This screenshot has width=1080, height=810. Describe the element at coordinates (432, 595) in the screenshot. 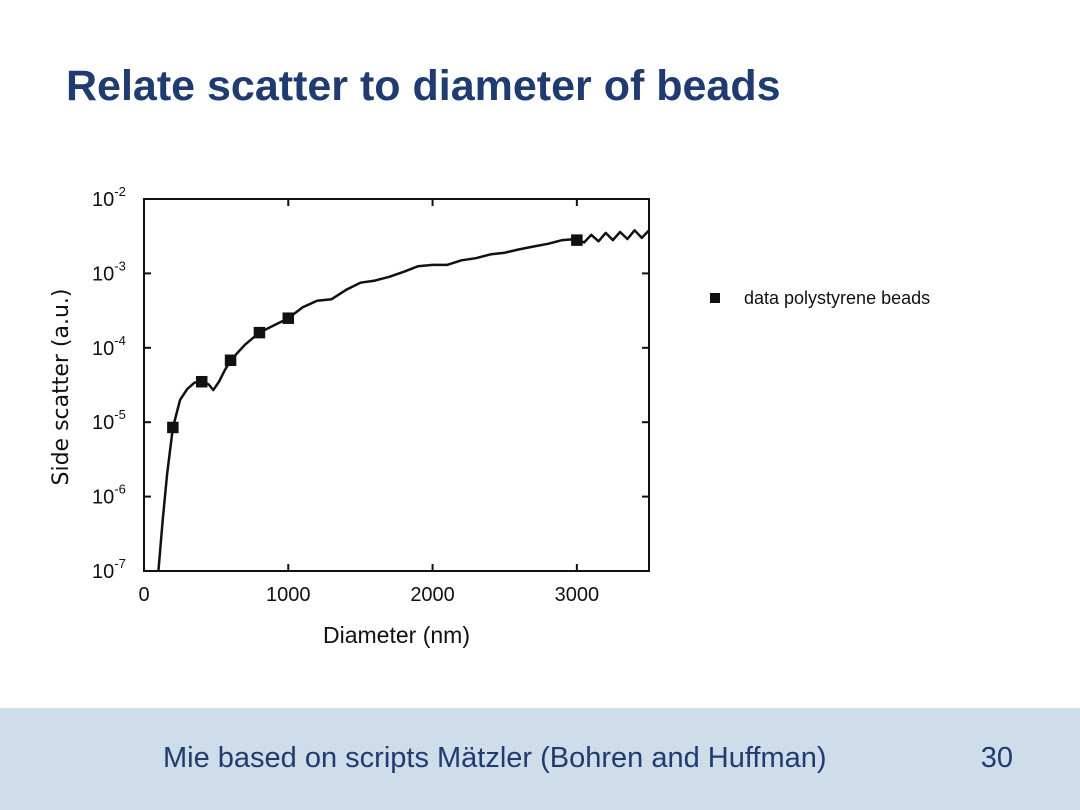

I see `x-tick-label: 2000` at that location.